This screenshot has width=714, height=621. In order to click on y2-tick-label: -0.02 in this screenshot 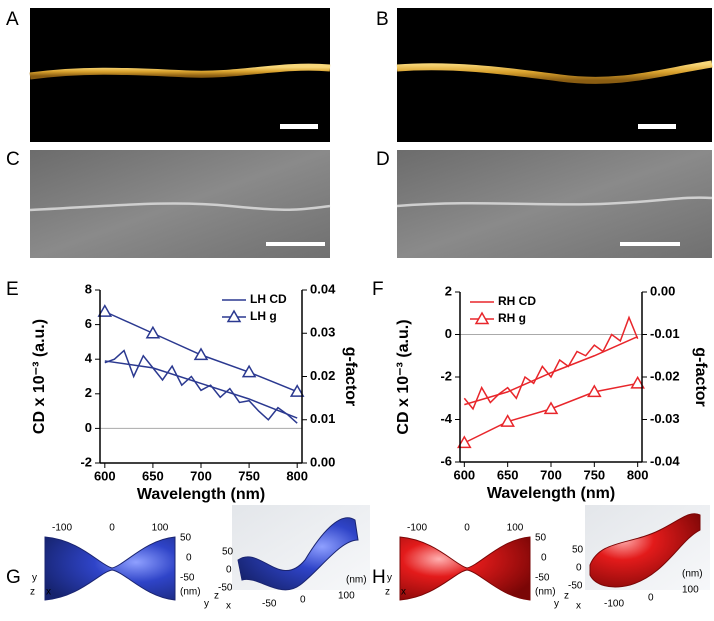, I will do `click(665, 375)`.